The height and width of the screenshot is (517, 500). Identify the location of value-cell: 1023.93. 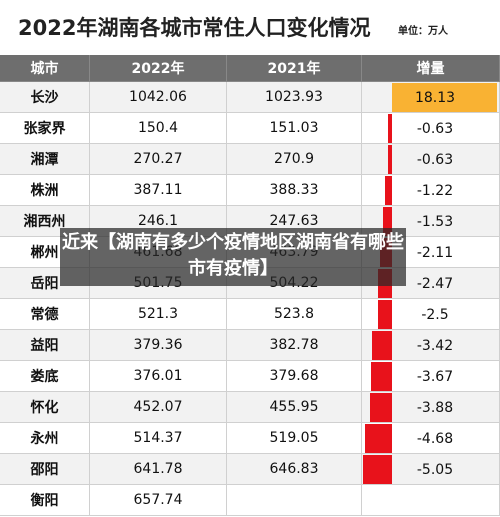
(294, 97).